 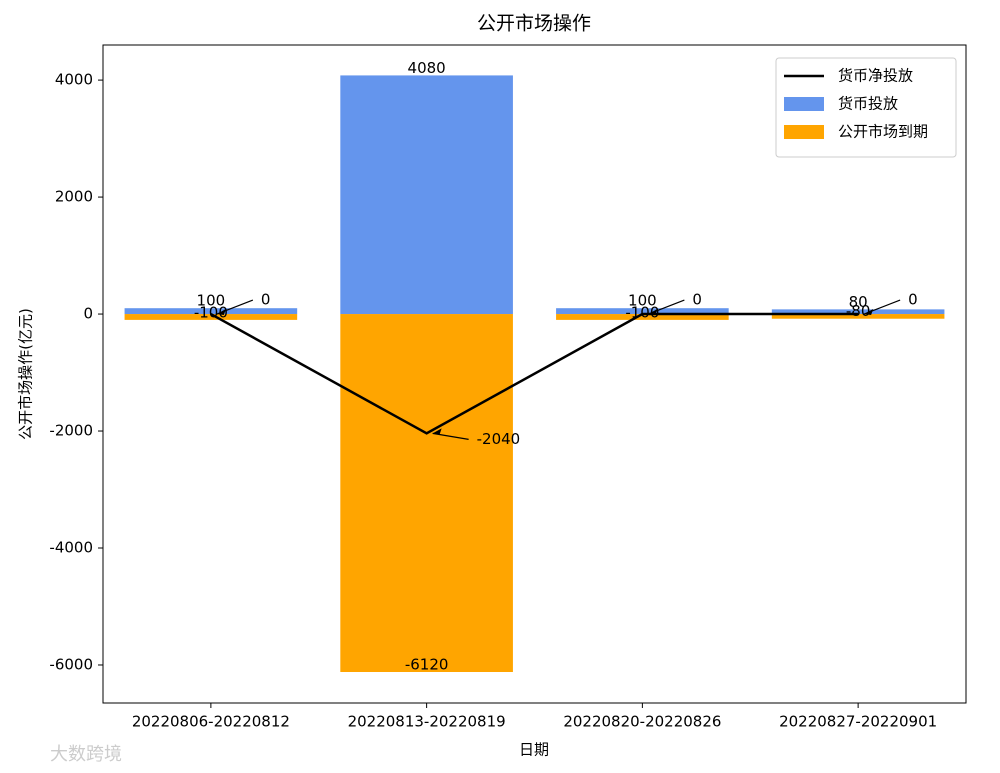 I want to click on x-tick-label: 20220806-20220812, so click(x=211, y=722).